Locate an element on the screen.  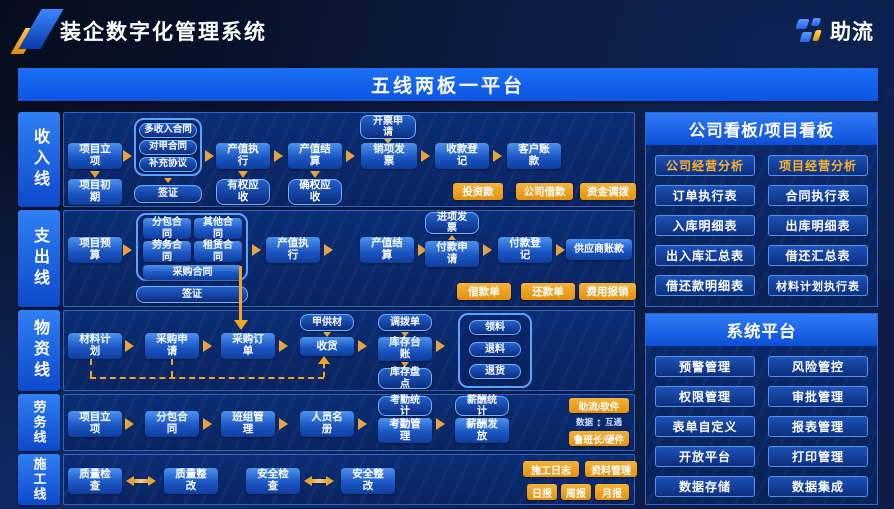
construction-line-flow: 质量检查 质量整改 安全检查 安全整改 施工日志 资料管理 日报 周报 月报 is located at coordinates (350, 479).